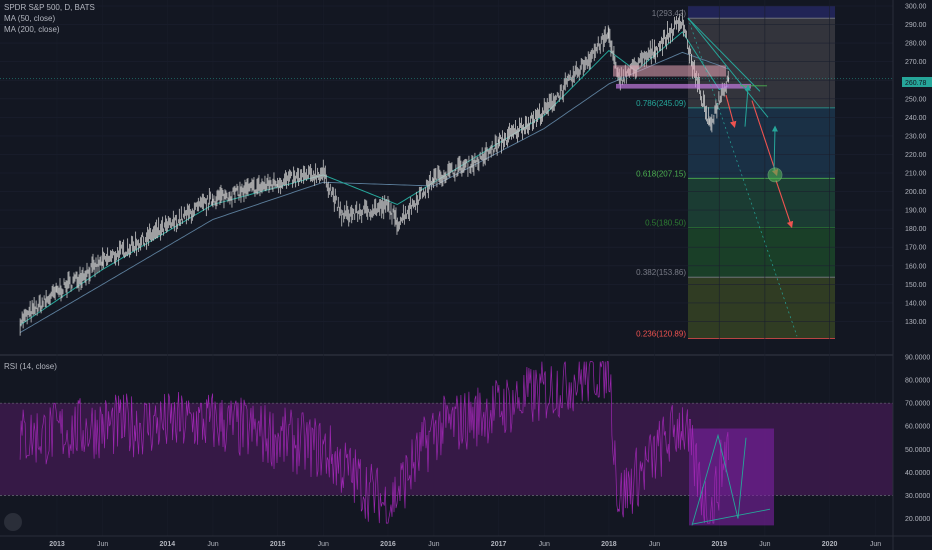 Image resolution: width=932 pixels, height=550 pixels. I want to click on fib-level-label: 0.618(207.15), so click(661, 173).